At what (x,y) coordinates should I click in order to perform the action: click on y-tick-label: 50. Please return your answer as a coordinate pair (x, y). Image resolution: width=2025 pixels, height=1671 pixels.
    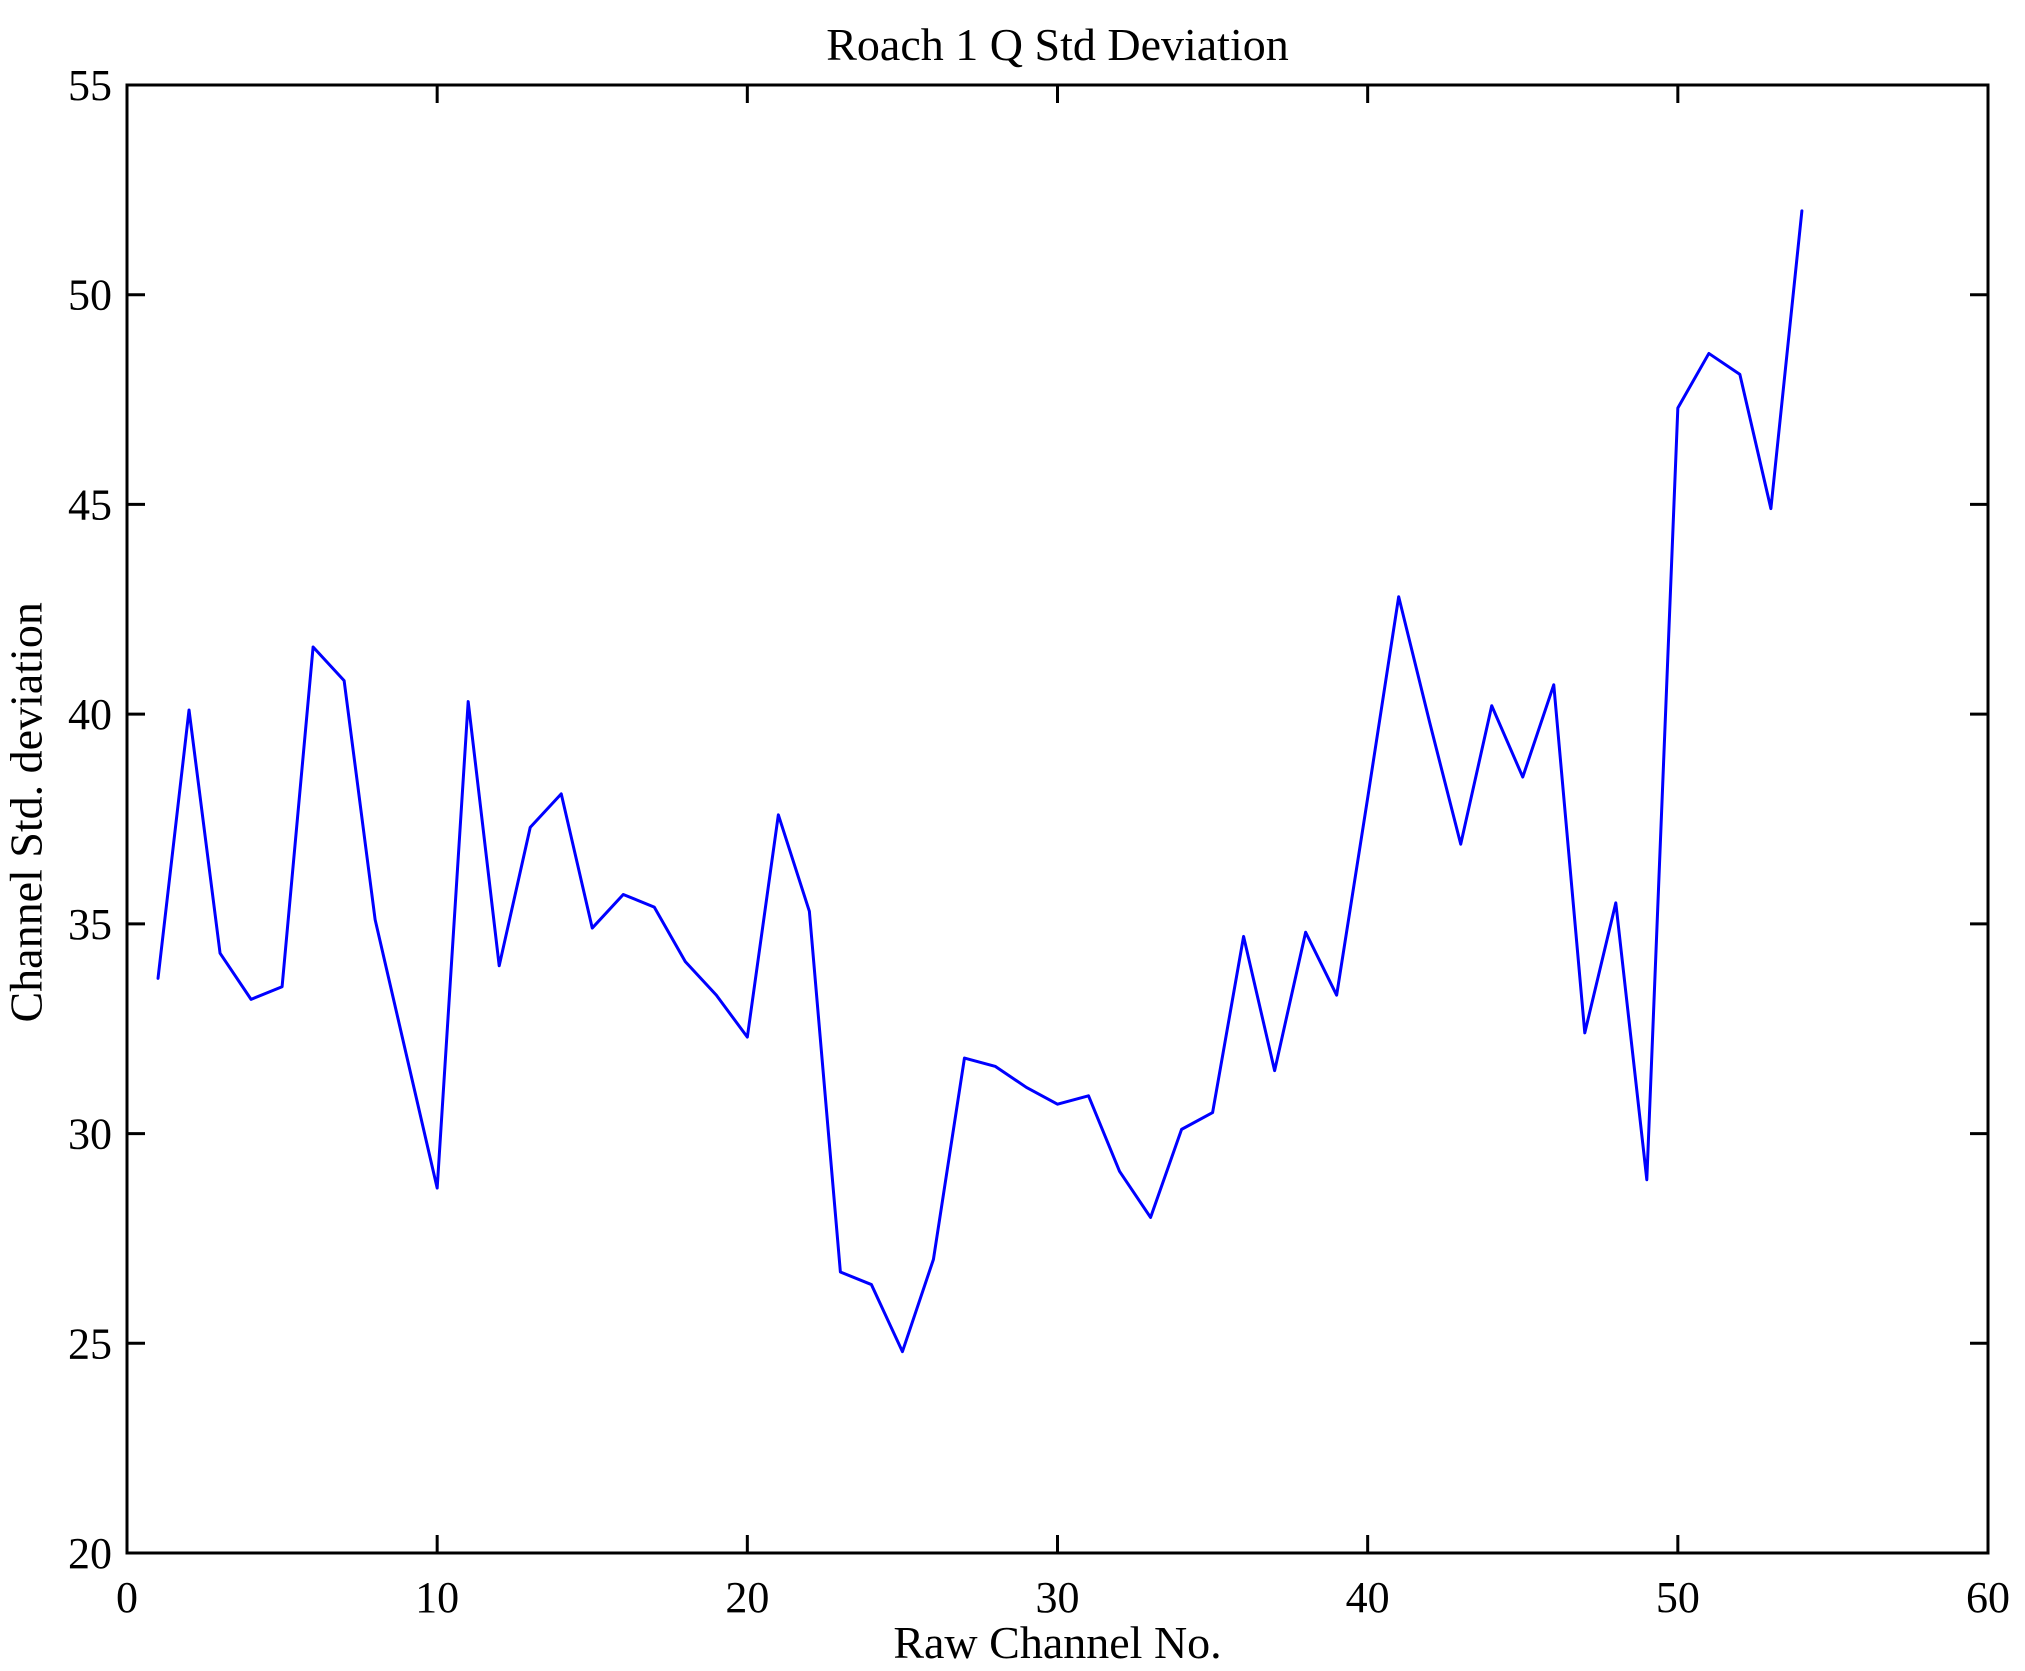
    Looking at the image, I should click on (90, 295).